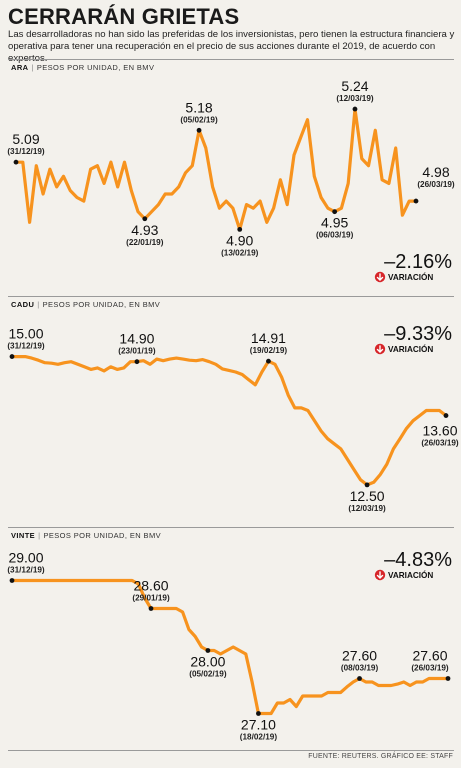 Image resolution: width=461 pixels, height=768 pixels. I want to click on variation-value: –9.33%, so click(418, 334).